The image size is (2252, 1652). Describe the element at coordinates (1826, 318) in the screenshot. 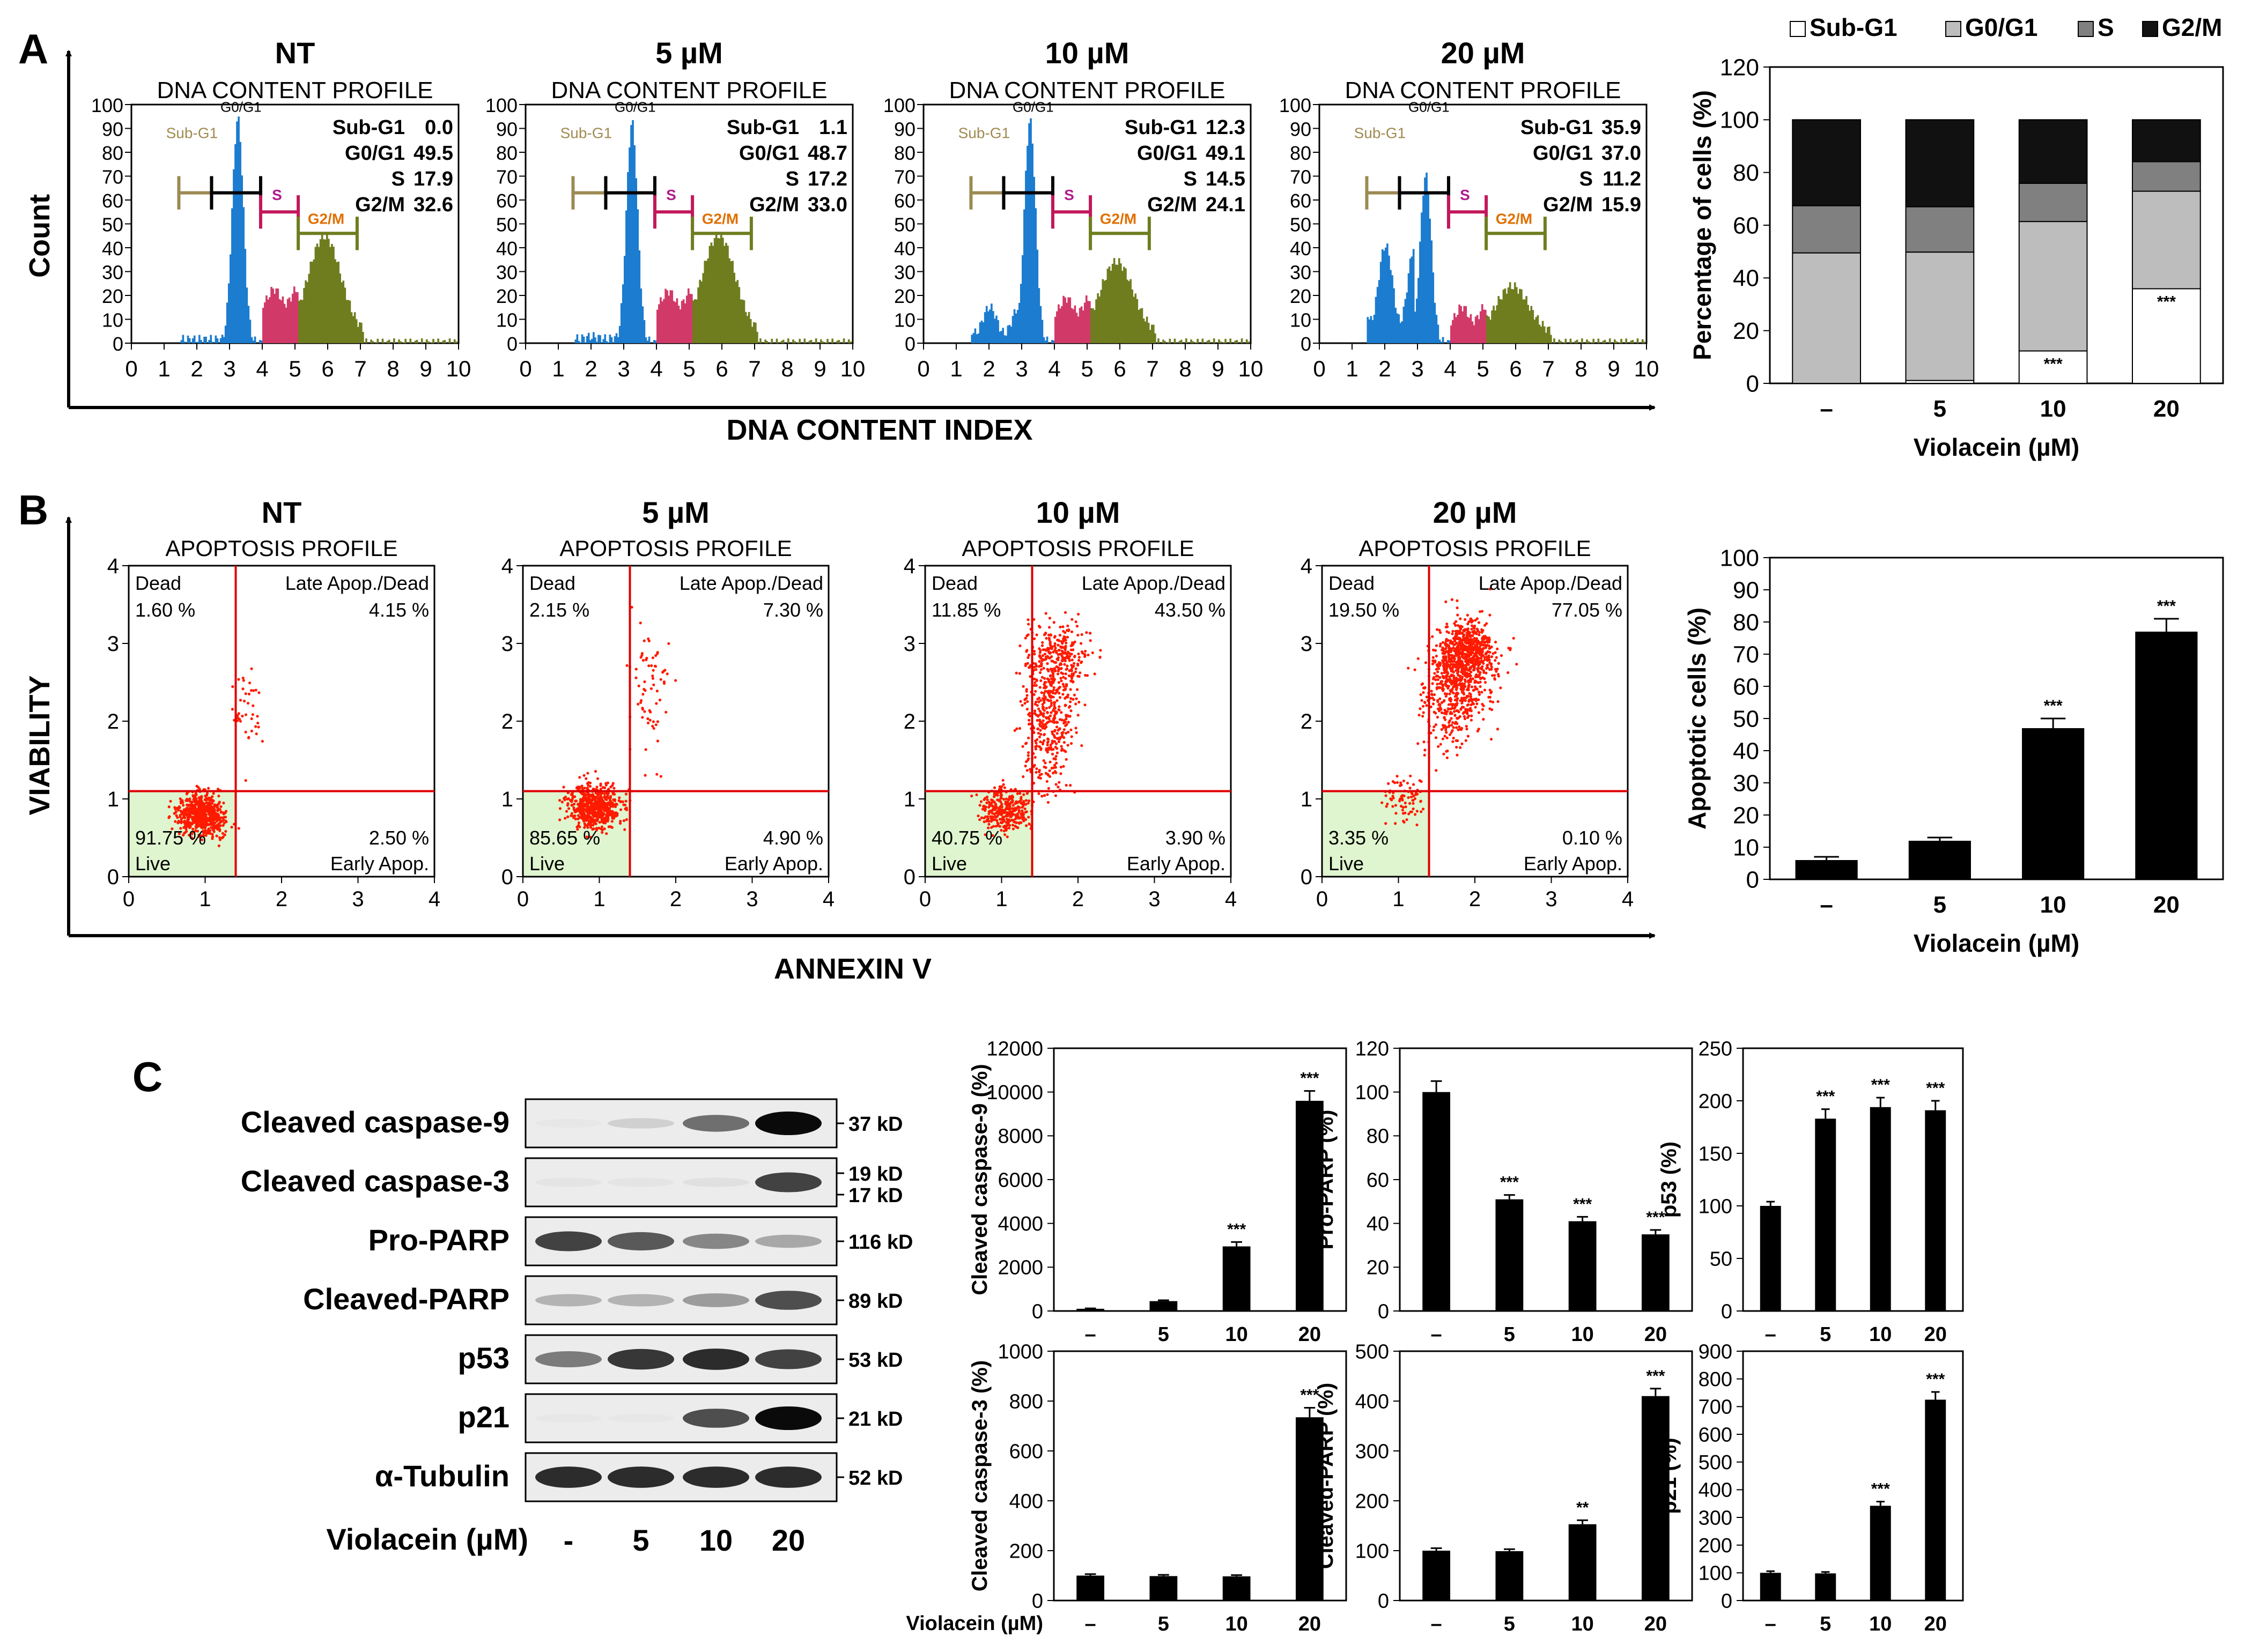

I see `stacked-bar-g0g1` at that location.